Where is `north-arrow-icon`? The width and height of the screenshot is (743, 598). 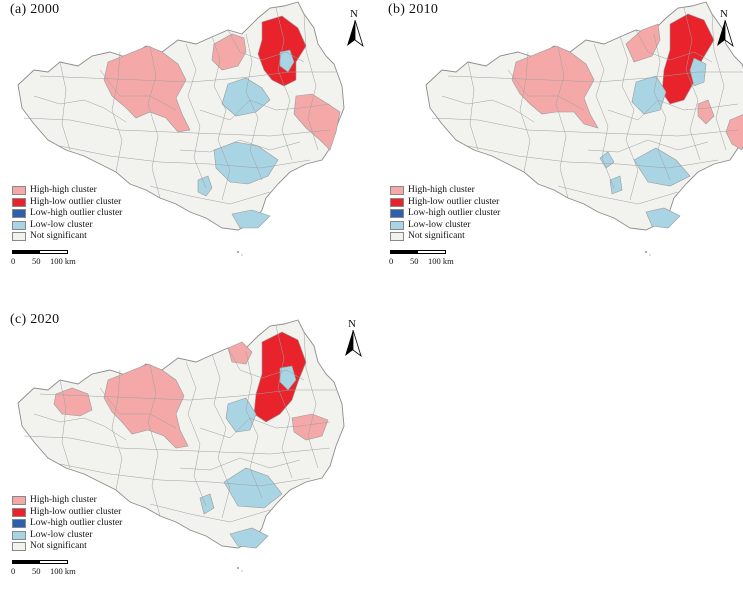
north-arrow-icon is located at coordinates (355, 34).